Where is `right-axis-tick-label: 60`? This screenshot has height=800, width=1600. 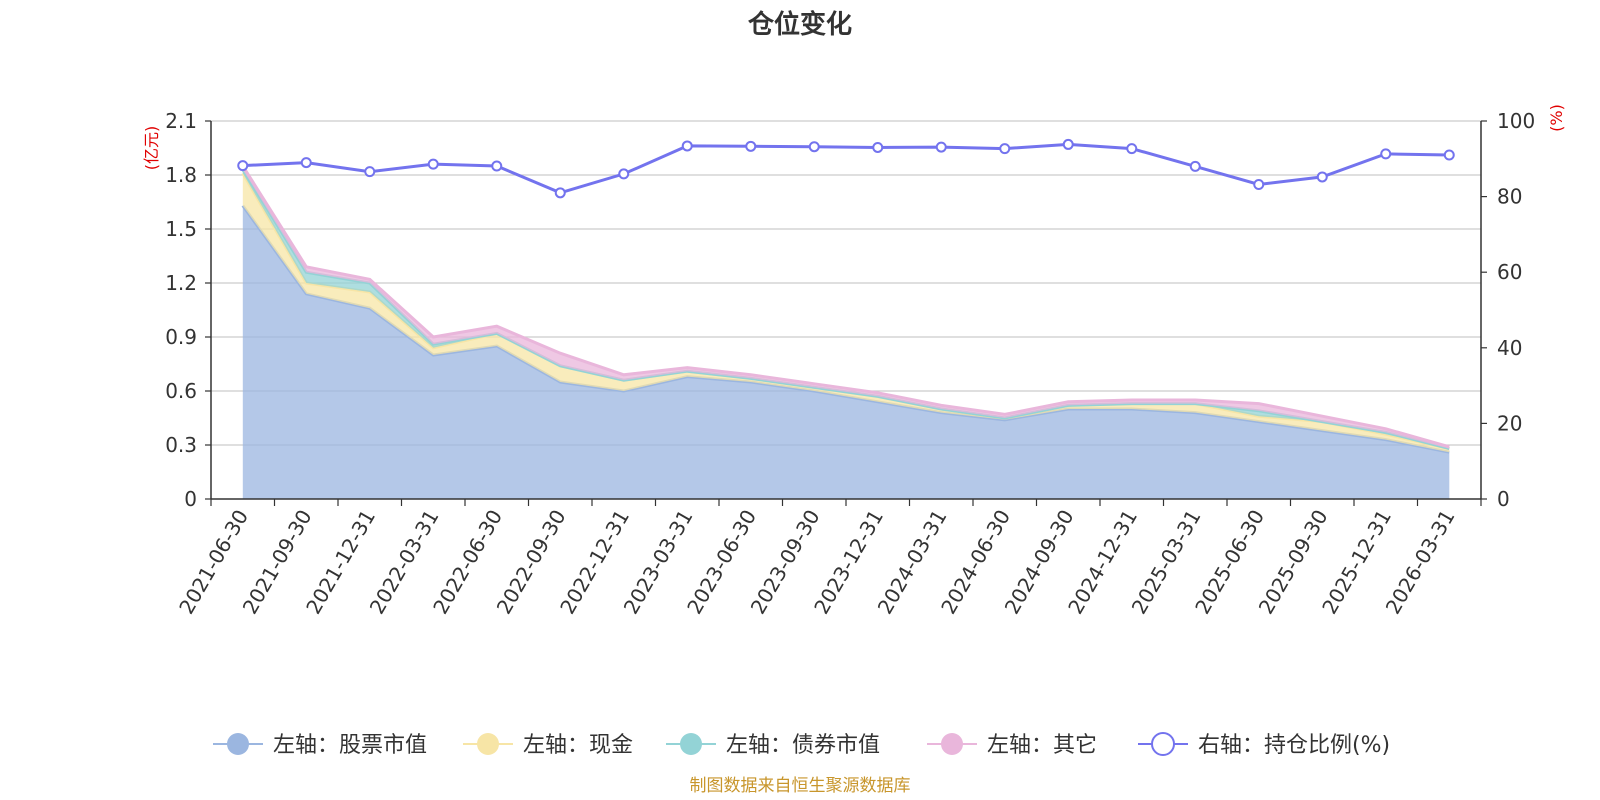
right-axis-tick-label: 60 is located at coordinates (1509, 272).